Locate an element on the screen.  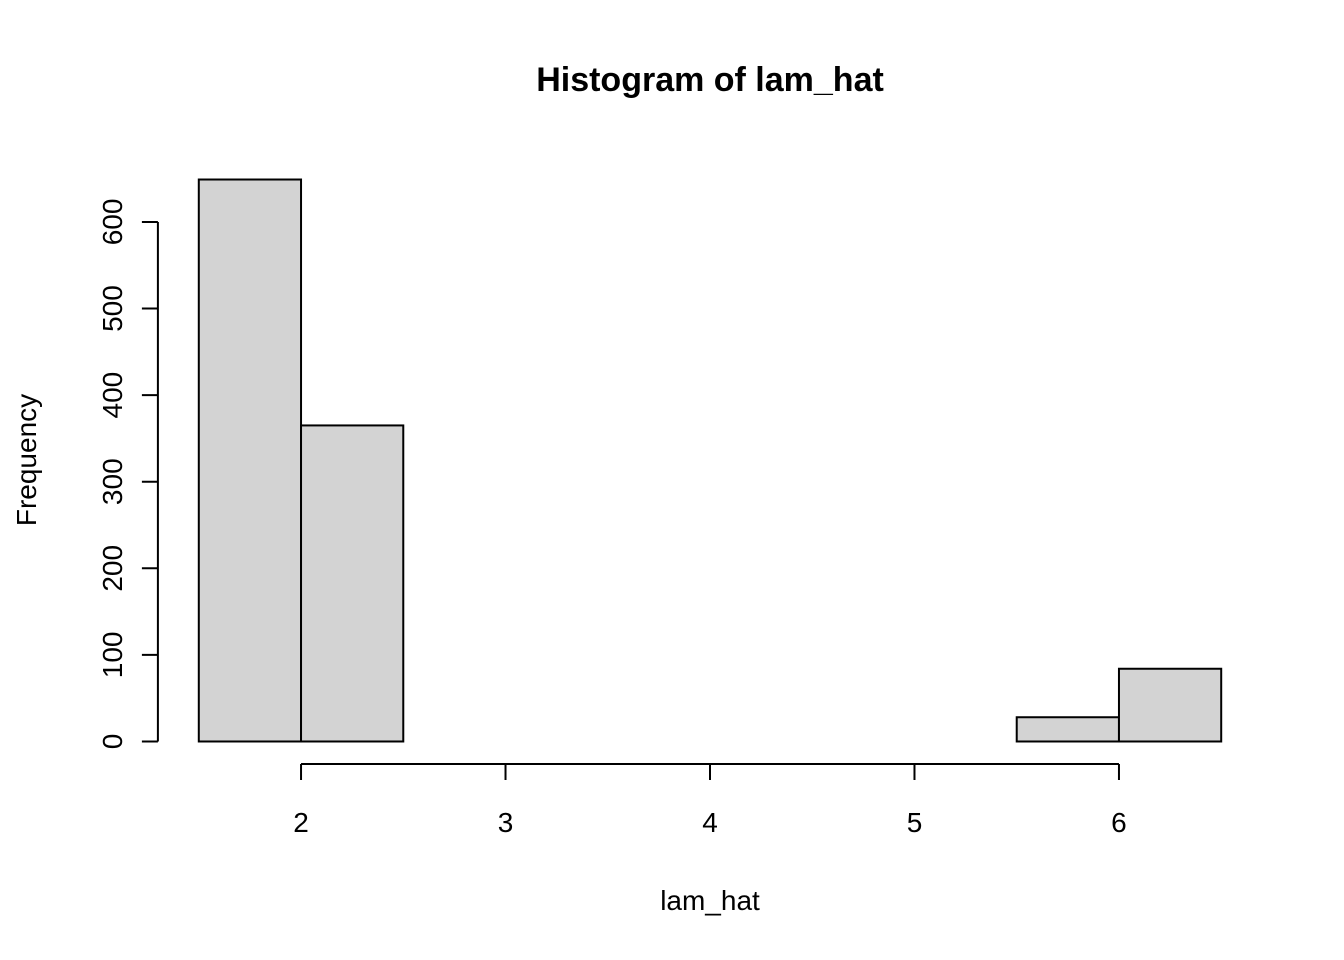
y-tick-label: 300 is located at coordinates (112, 481).